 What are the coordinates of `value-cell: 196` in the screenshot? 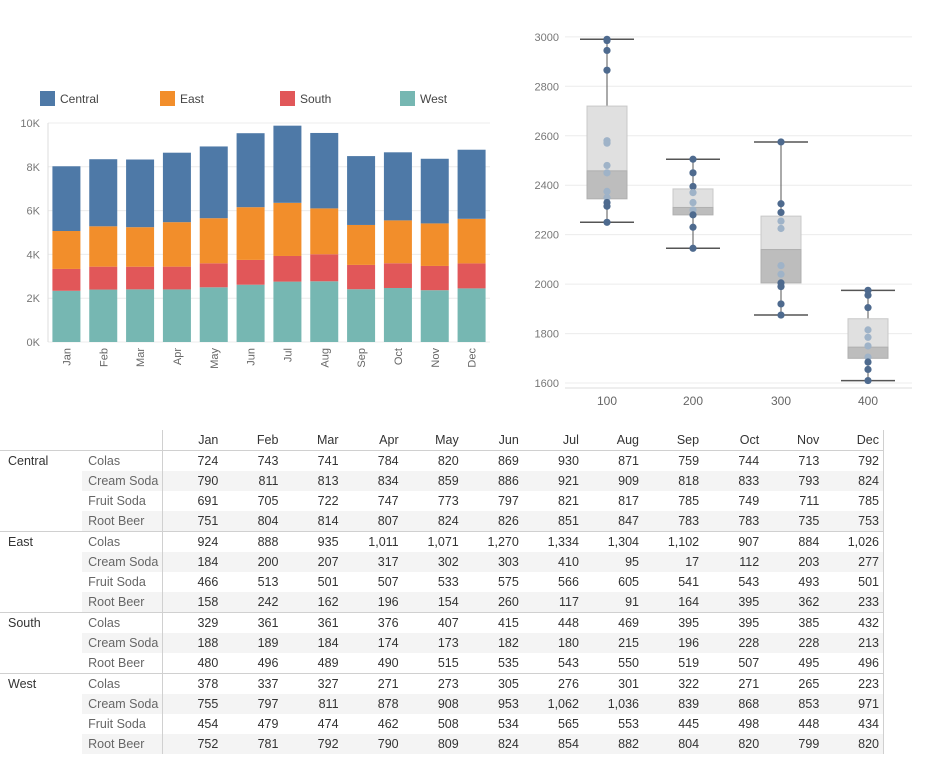 It's located at (673, 643).